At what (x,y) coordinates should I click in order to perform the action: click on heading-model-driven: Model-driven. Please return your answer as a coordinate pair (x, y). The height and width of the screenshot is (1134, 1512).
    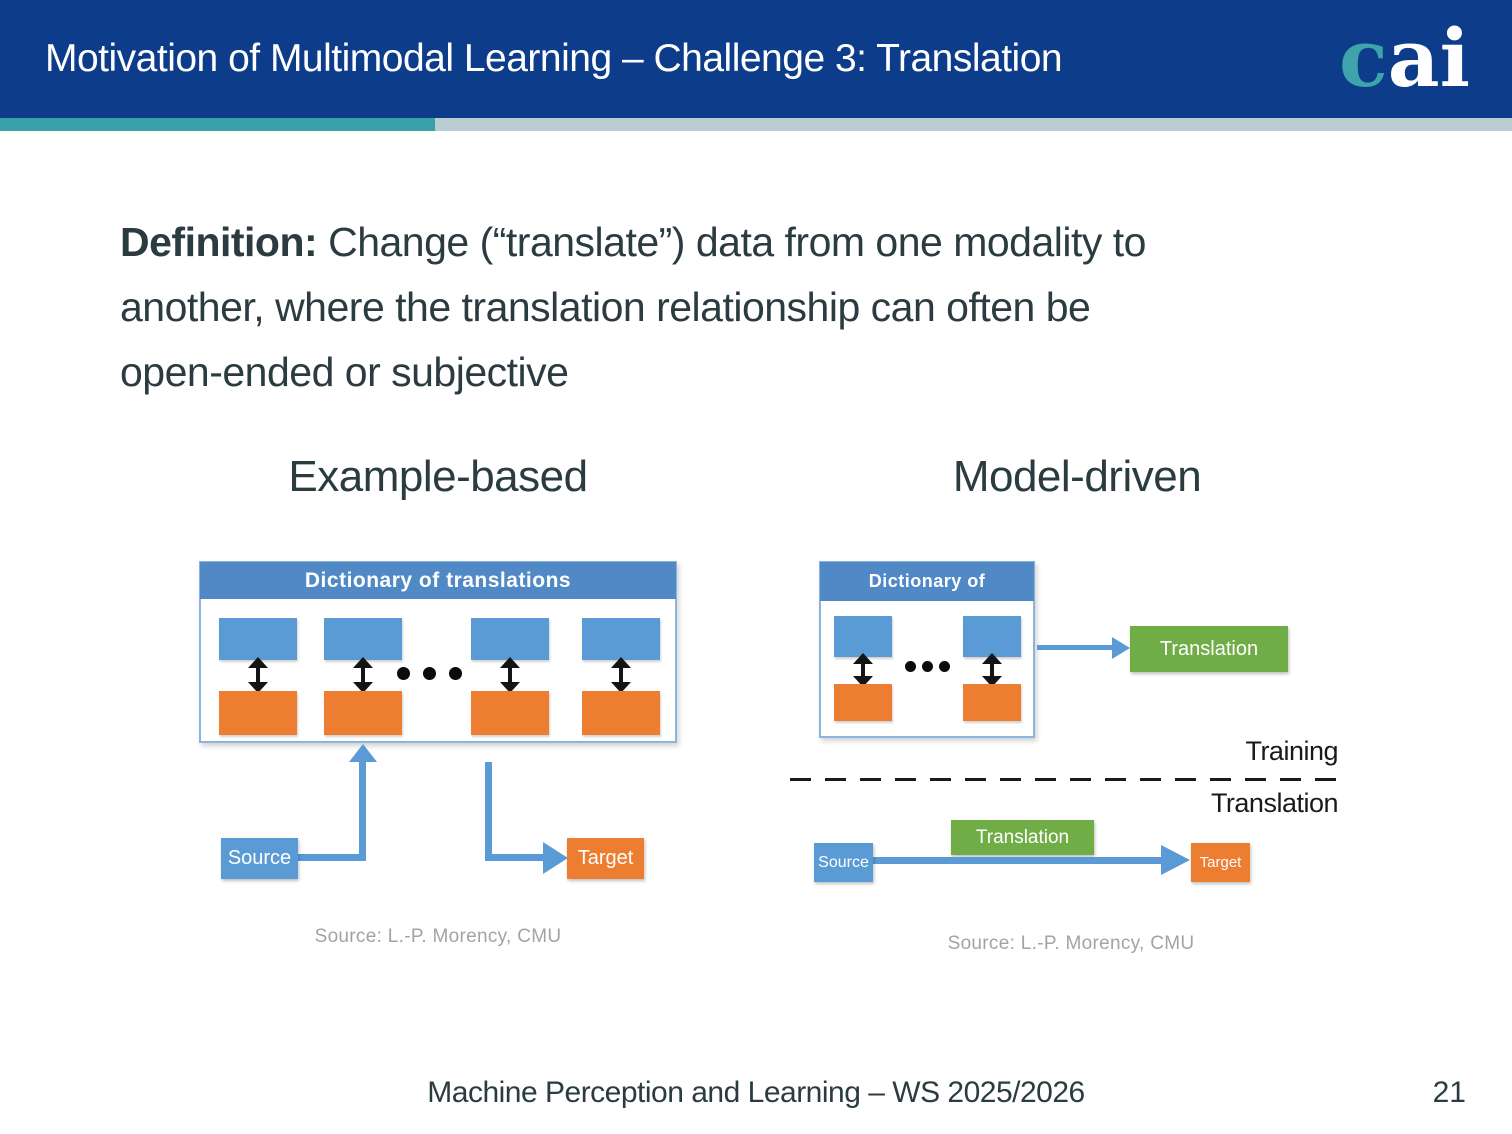
    Looking at the image, I should click on (1077, 476).